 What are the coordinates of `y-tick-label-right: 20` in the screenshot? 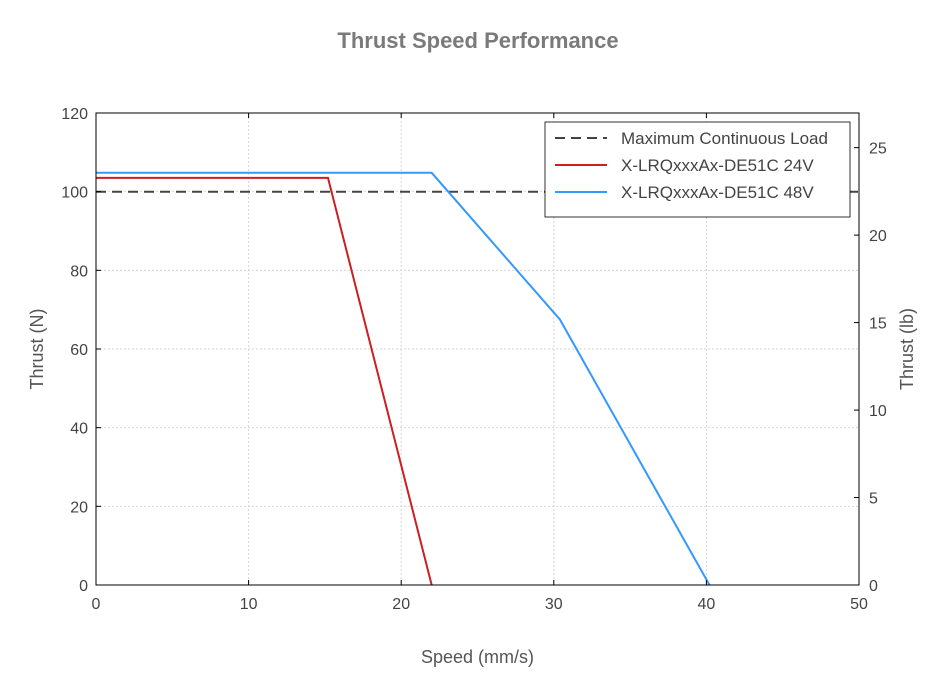 It's located at (878, 236).